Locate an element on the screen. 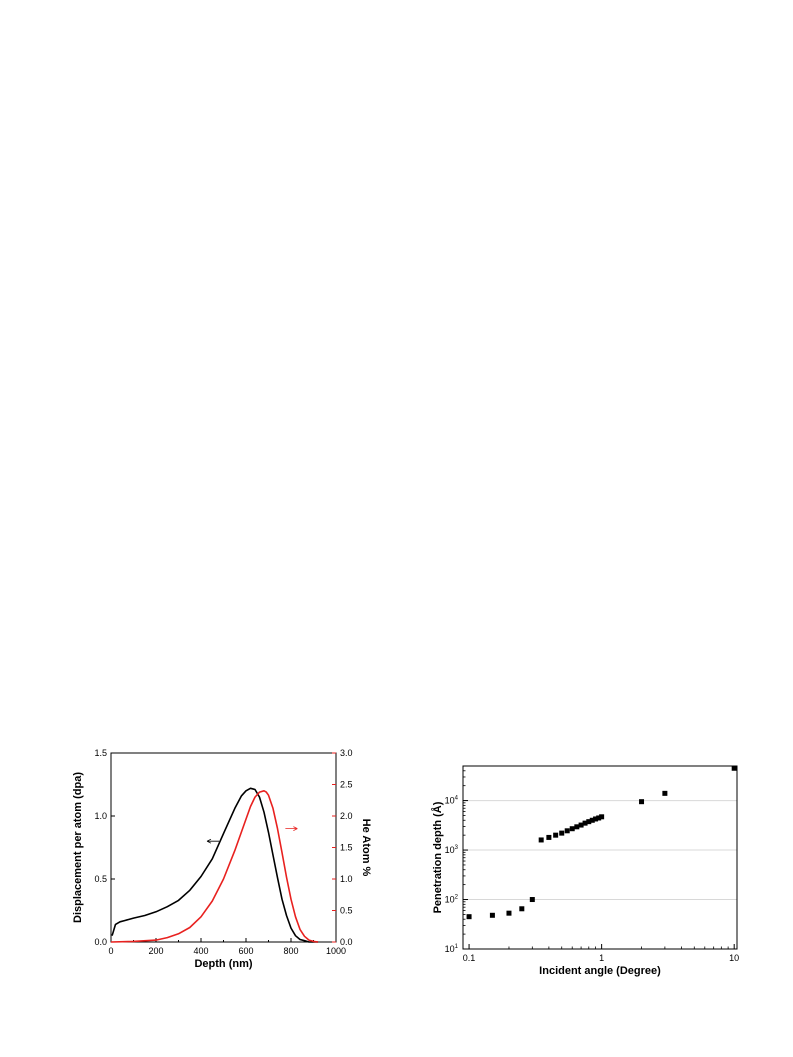 This screenshot has height=1057, width=793. he-atom-percent-line is located at coordinates (214, 866).